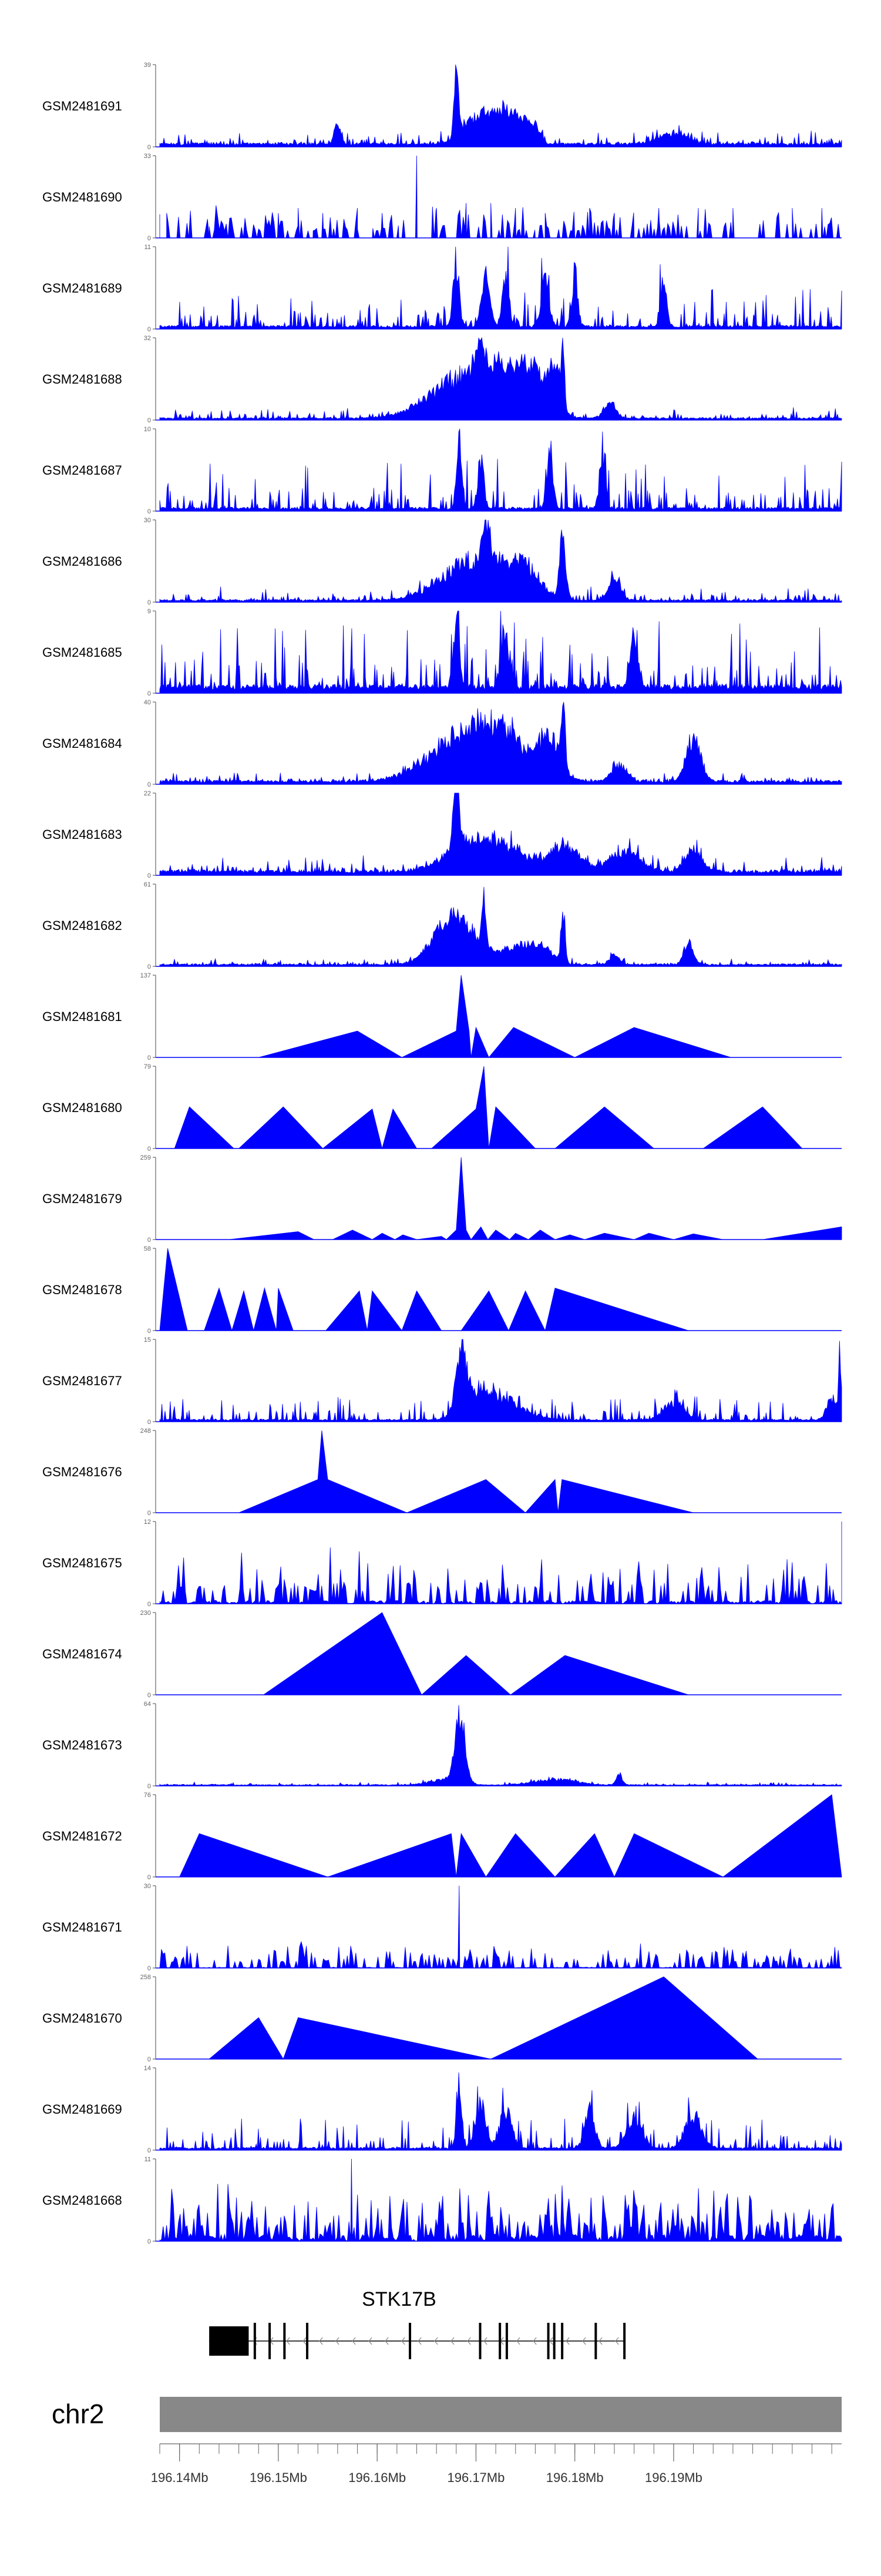  Describe the element at coordinates (82, 1654) in the screenshot. I see `track-label: GSM2481674` at that location.